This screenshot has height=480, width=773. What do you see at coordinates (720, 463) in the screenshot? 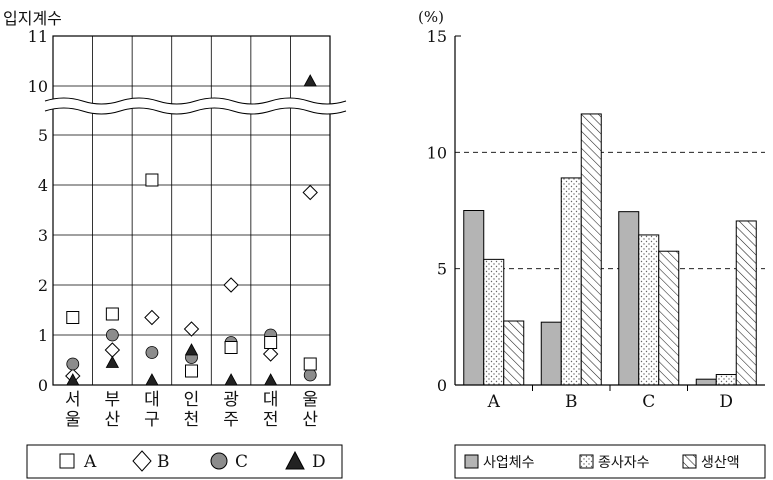
I see `legend-label-output: 생산액` at bounding box center [720, 463].